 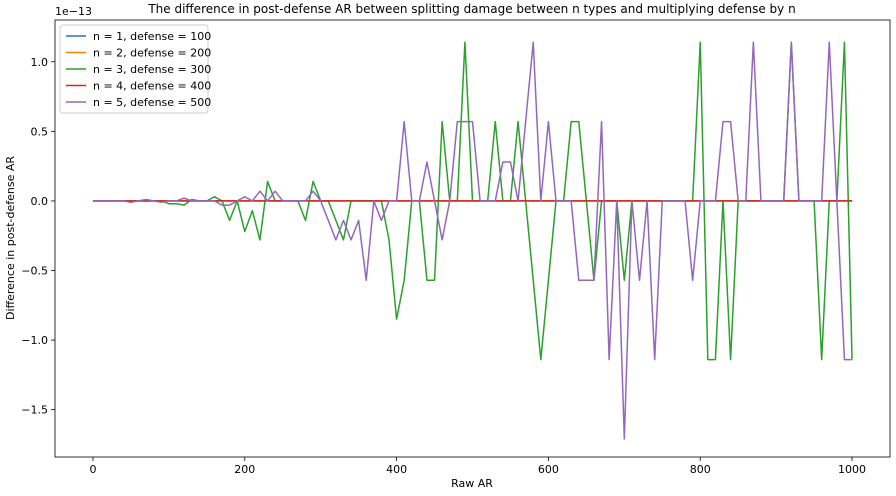 What do you see at coordinates (40, 62) in the screenshot?
I see `y-tick-label: 1.0` at bounding box center [40, 62].